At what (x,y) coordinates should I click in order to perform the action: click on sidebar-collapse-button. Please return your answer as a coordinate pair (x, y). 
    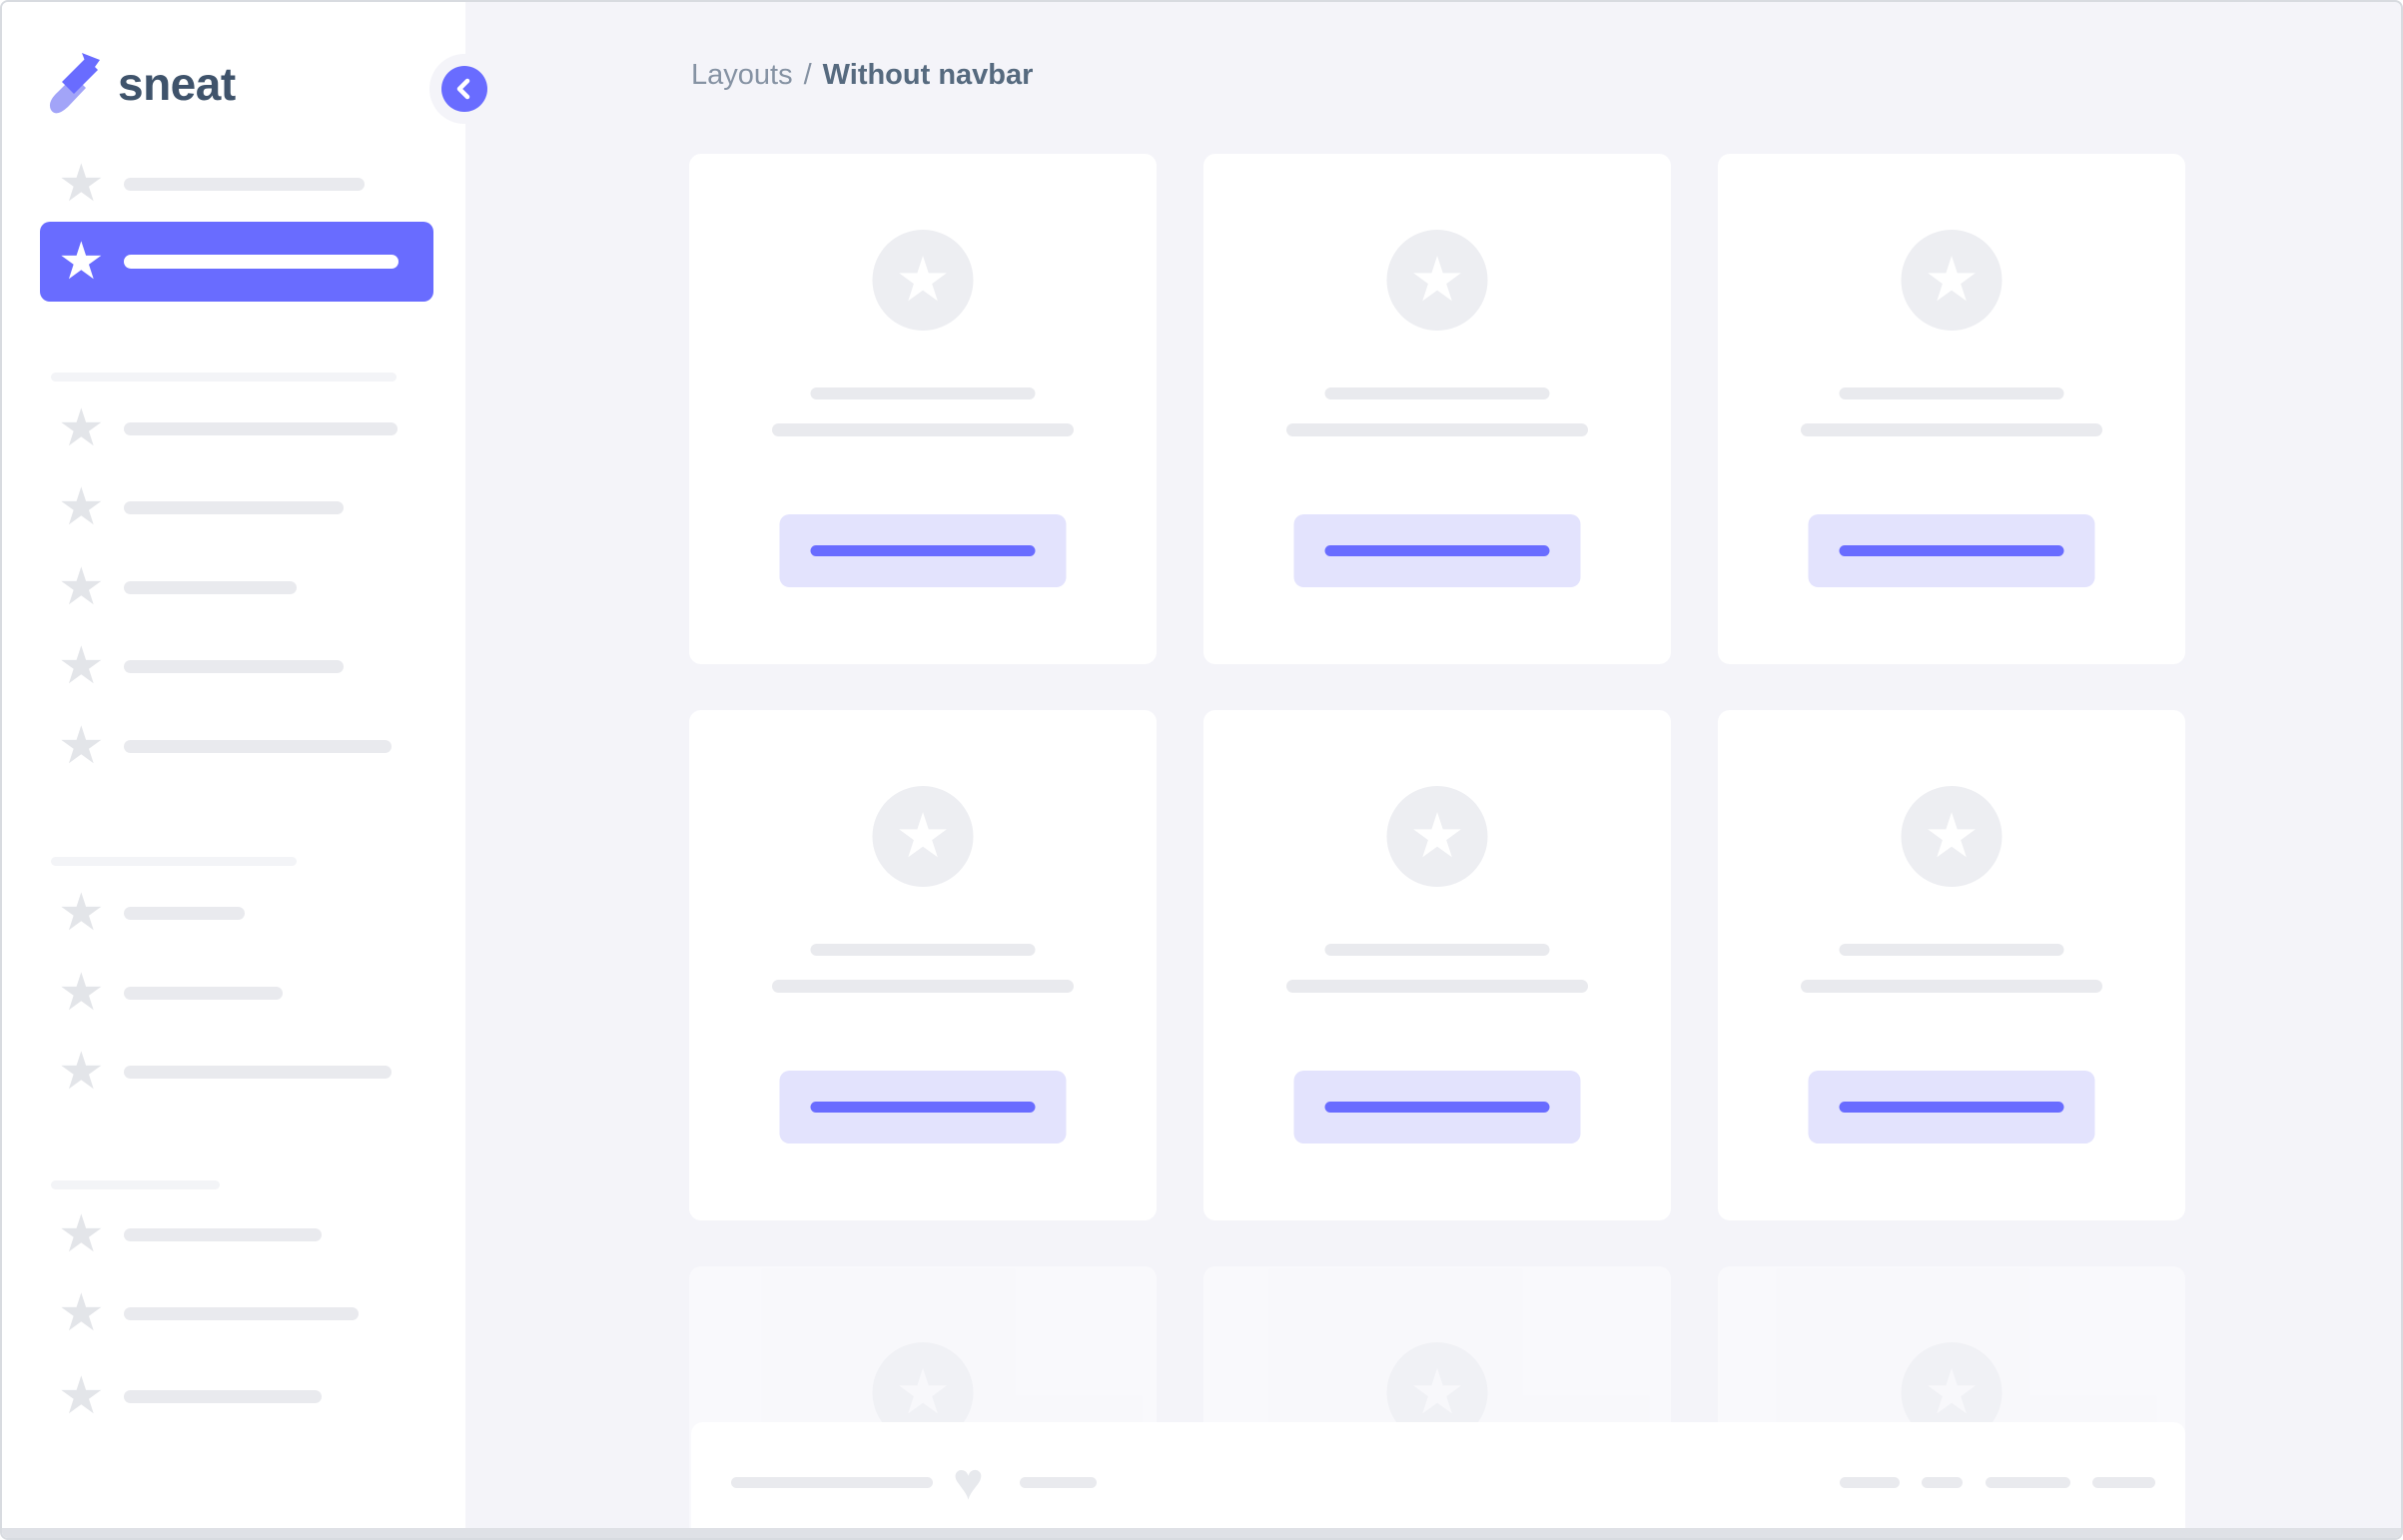
    Looking at the image, I should click on (464, 89).